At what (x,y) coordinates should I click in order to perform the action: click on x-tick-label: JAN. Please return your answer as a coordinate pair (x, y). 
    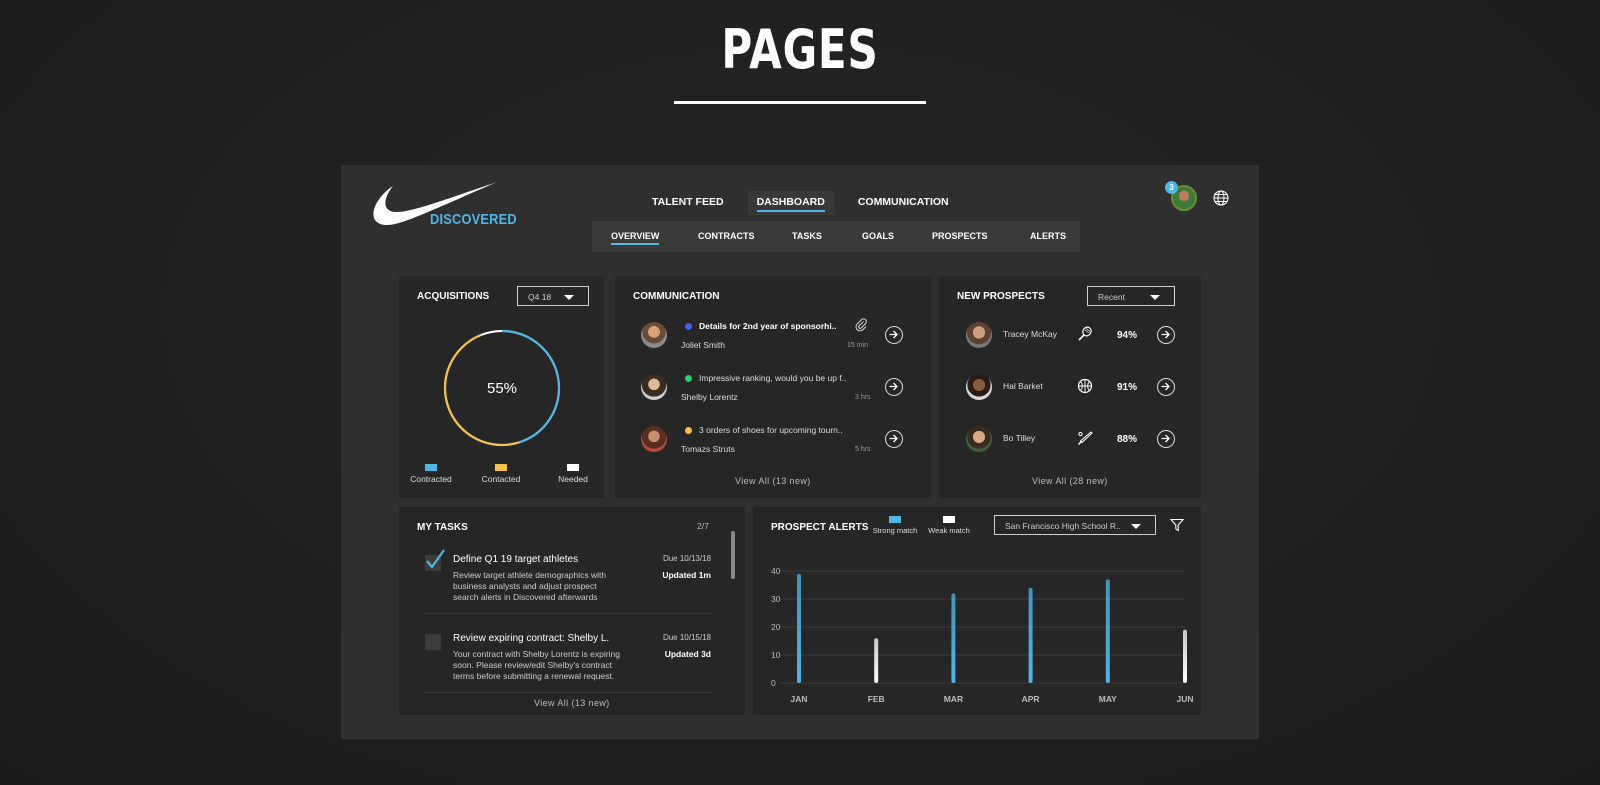
    Looking at the image, I should click on (798, 699).